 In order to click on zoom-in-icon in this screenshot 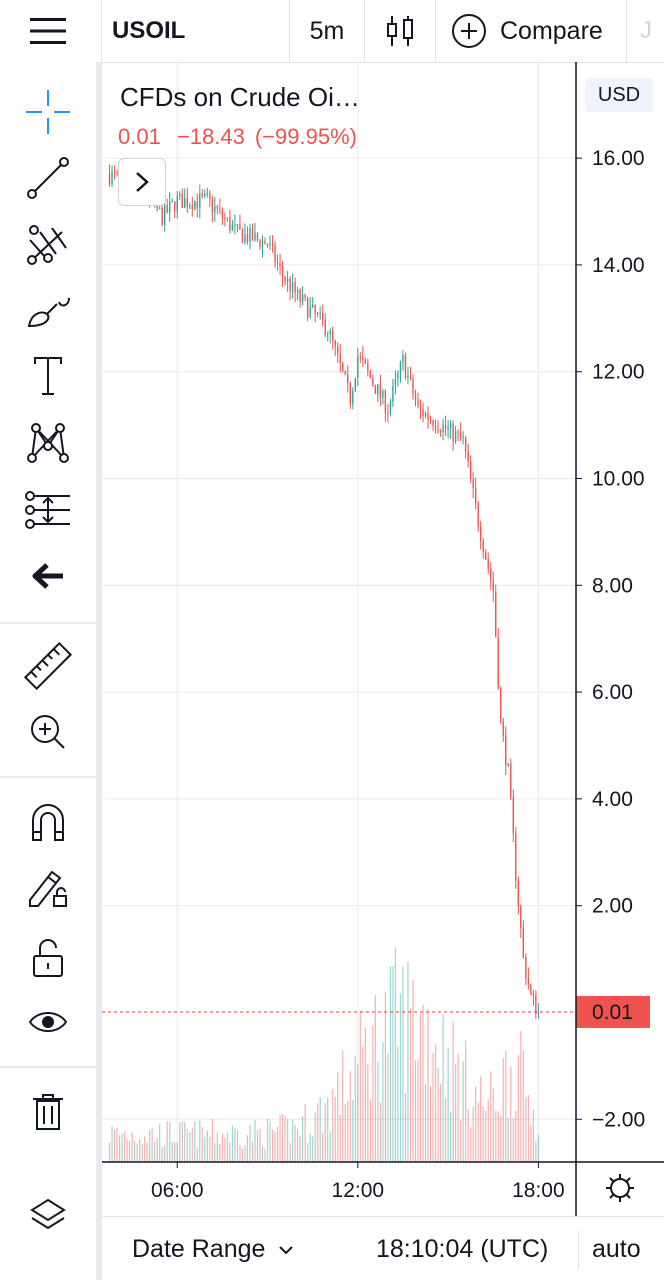, I will do `click(48, 732)`.